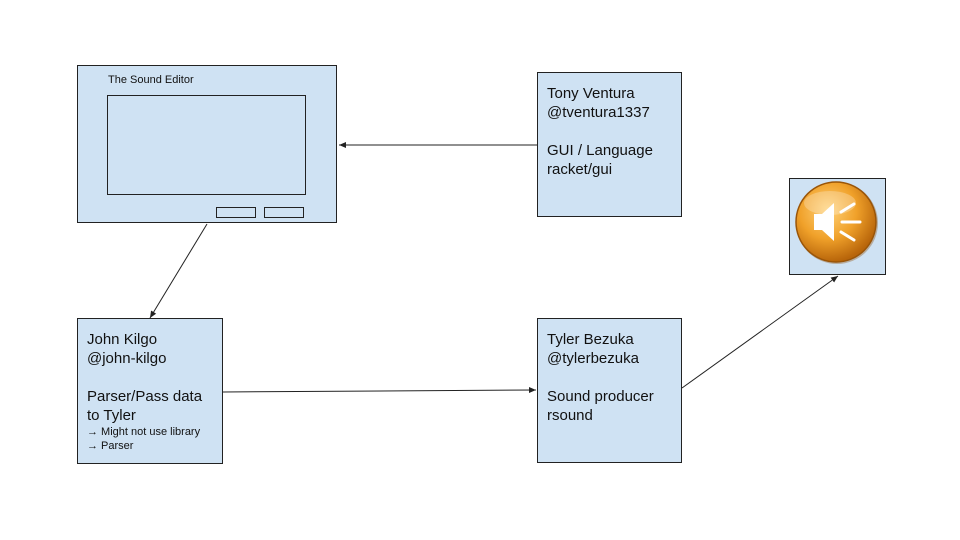  Describe the element at coordinates (614, 377) in the screenshot. I see `tyler-gap` at that location.